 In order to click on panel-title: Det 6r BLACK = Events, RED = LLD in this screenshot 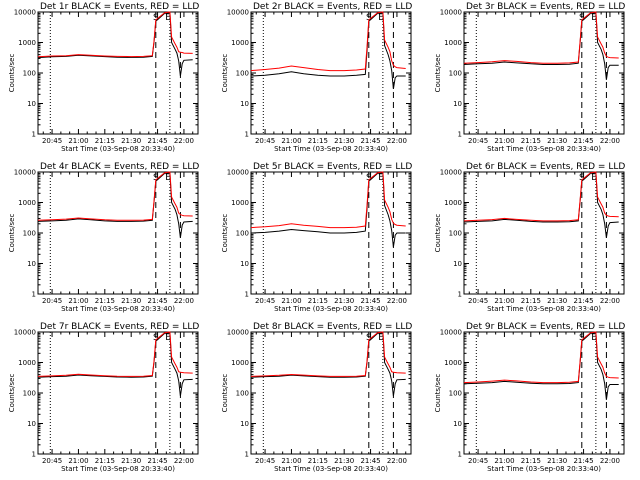, I will do `click(545, 167)`.